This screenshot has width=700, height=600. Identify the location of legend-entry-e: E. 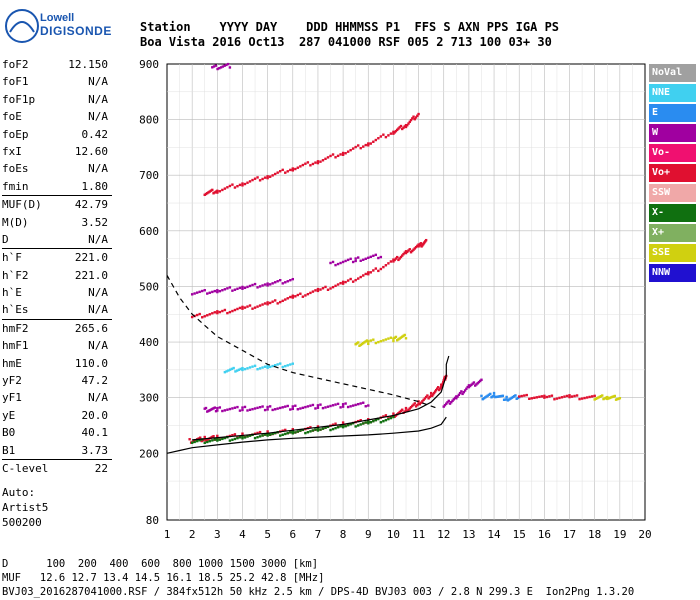
(672, 113).